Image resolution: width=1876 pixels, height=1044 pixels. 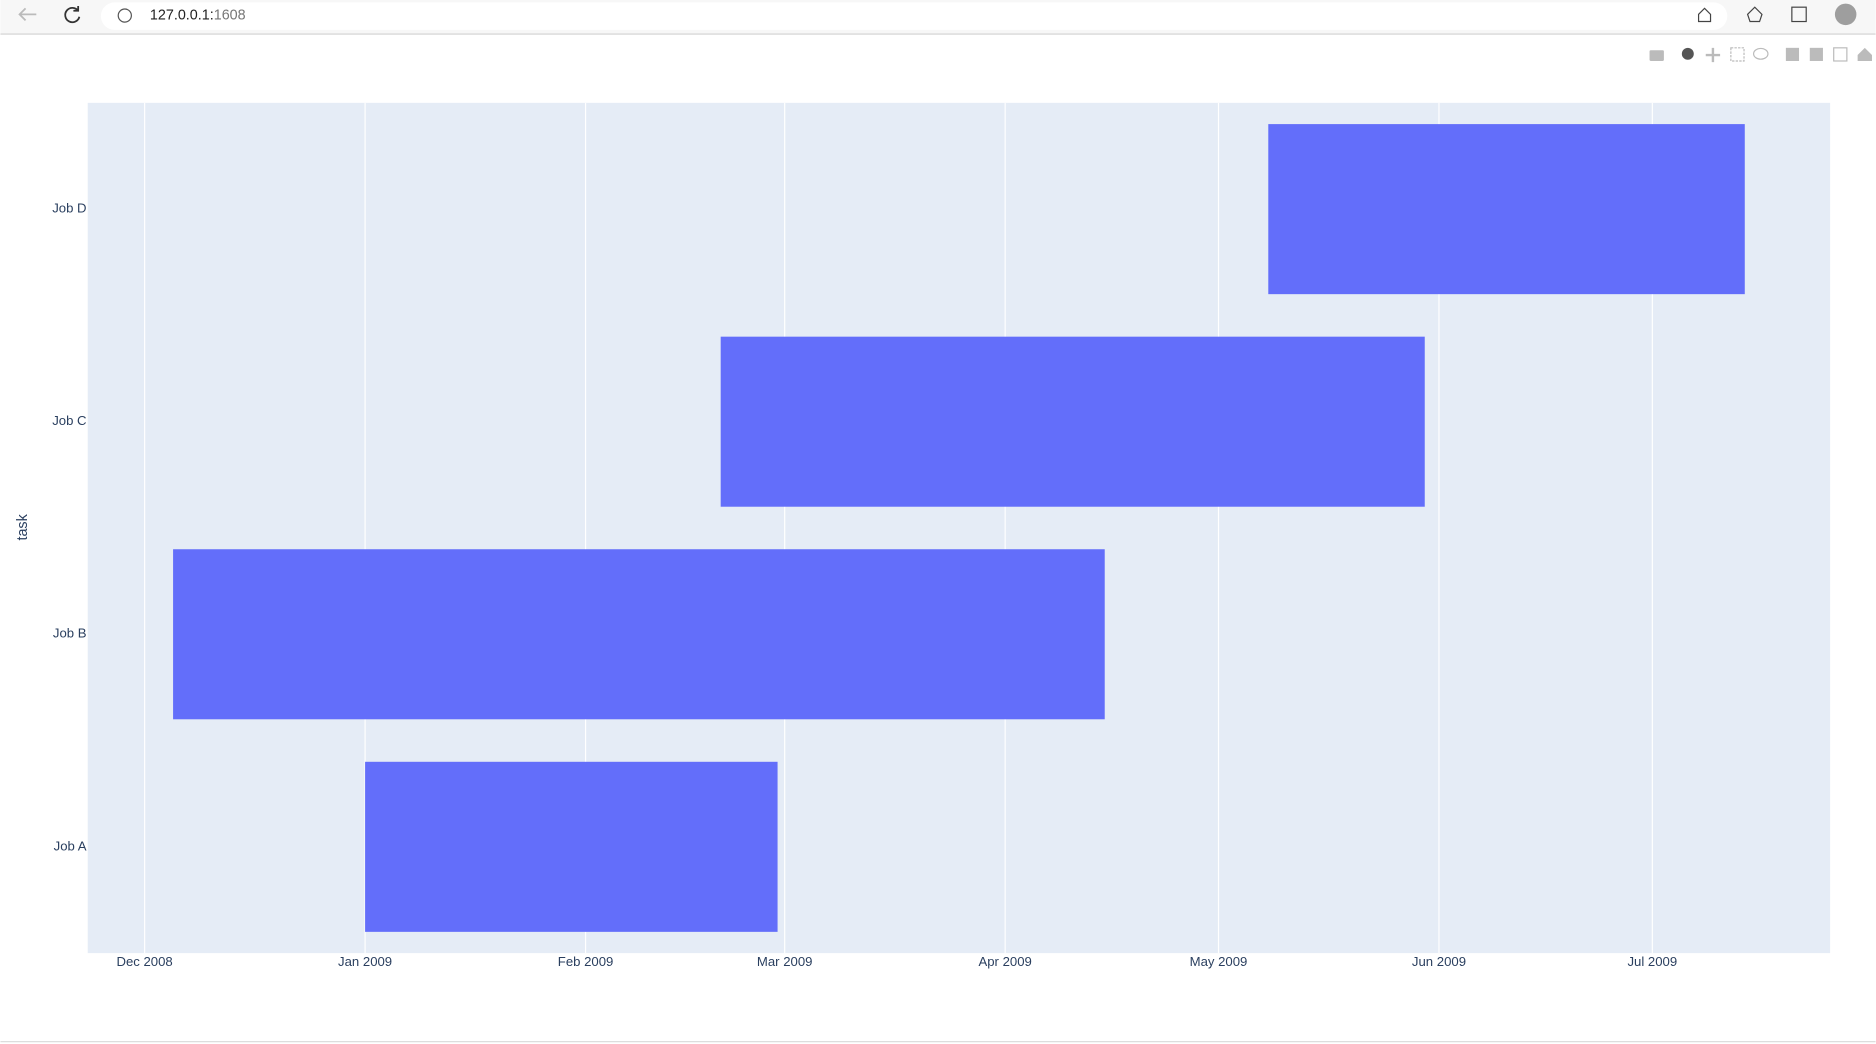 What do you see at coordinates (1656, 55) in the screenshot?
I see `modebar-camera` at bounding box center [1656, 55].